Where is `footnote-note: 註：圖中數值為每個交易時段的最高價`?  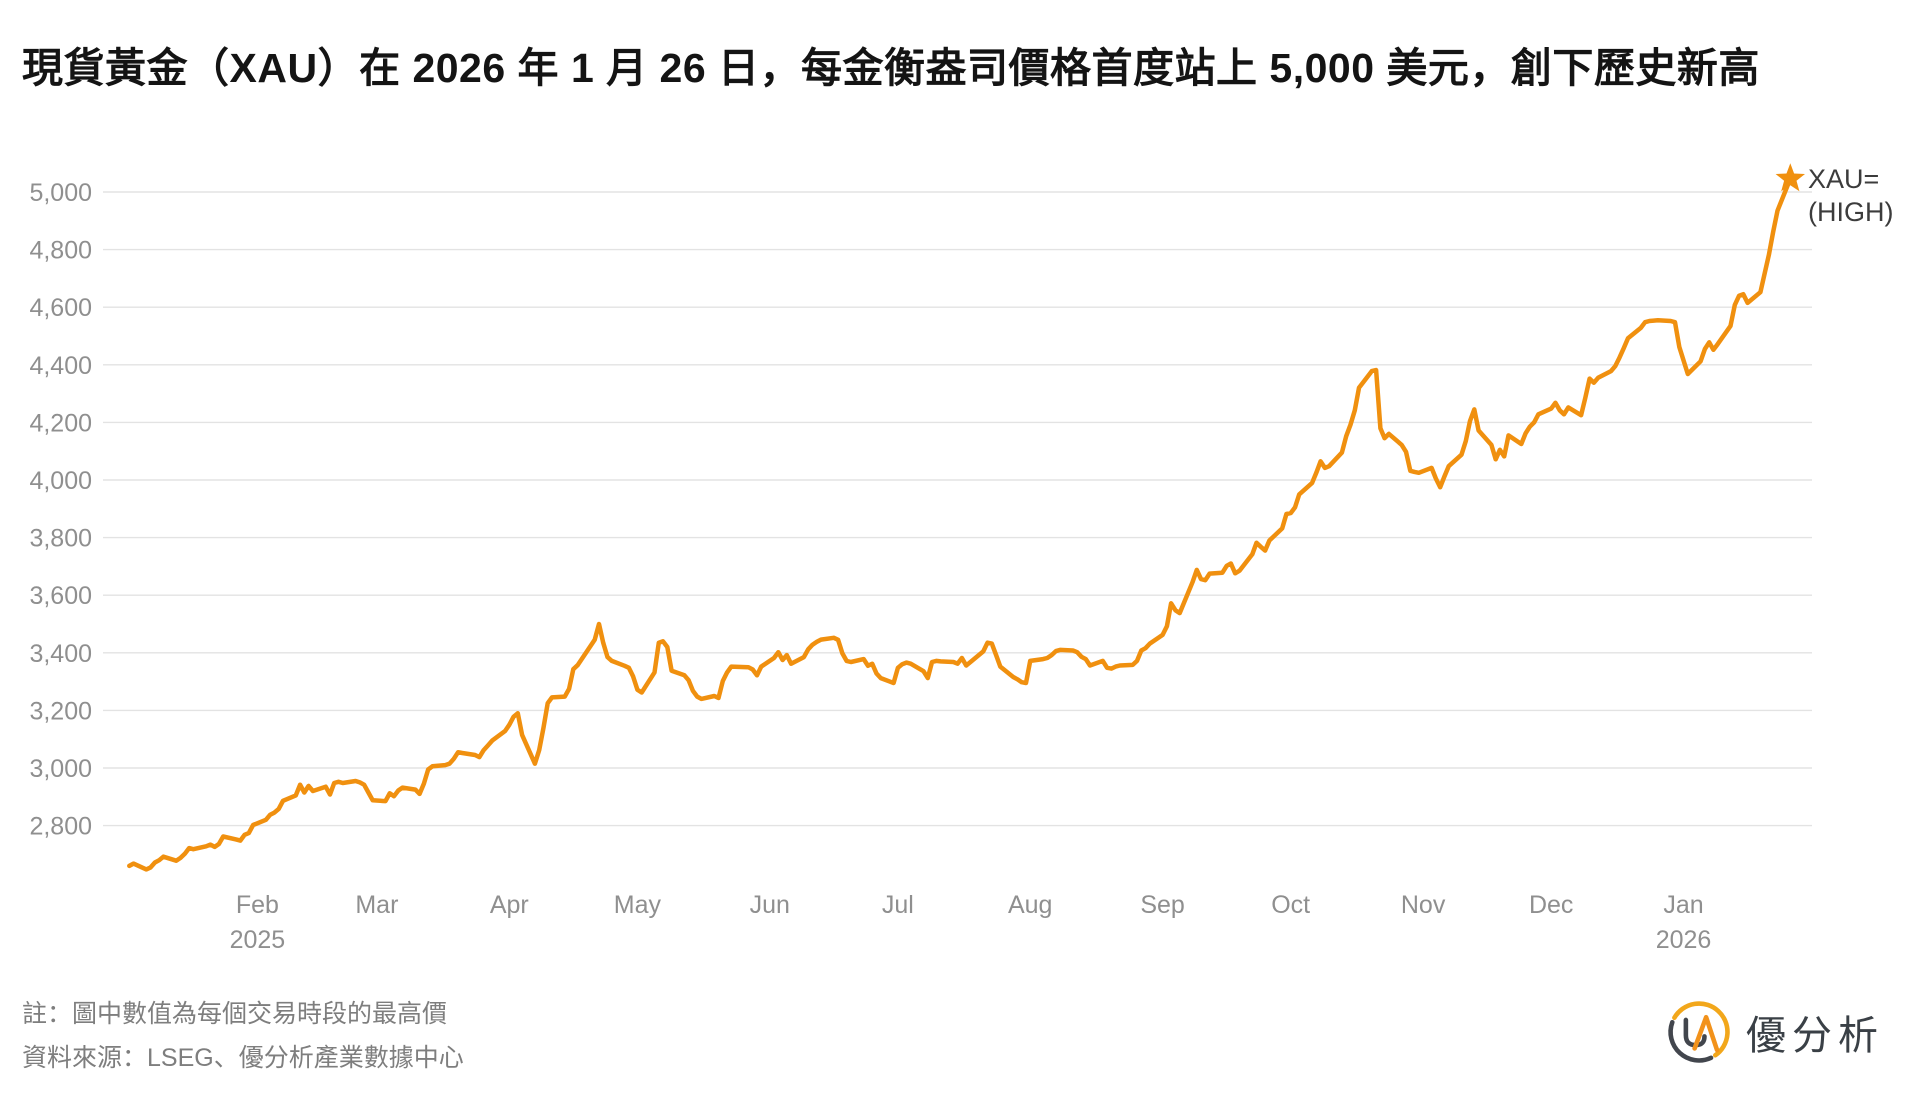 footnote-note: 註：圖中數值為每個交易時段的最高價 is located at coordinates (235, 1014).